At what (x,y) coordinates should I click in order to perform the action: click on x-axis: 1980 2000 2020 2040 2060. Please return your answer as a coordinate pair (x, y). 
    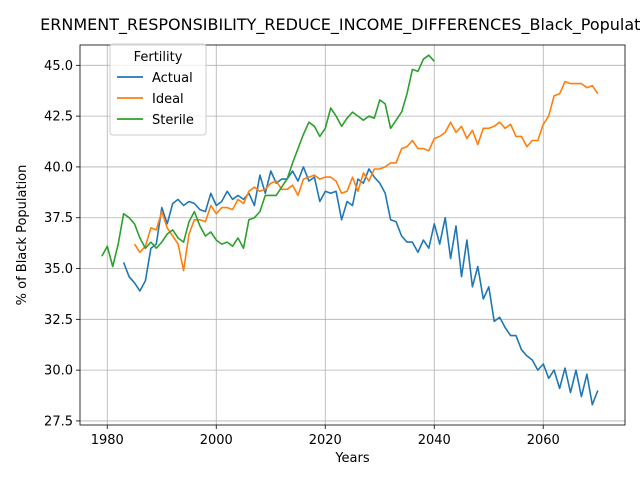
    Looking at the image, I should click on (325, 436).